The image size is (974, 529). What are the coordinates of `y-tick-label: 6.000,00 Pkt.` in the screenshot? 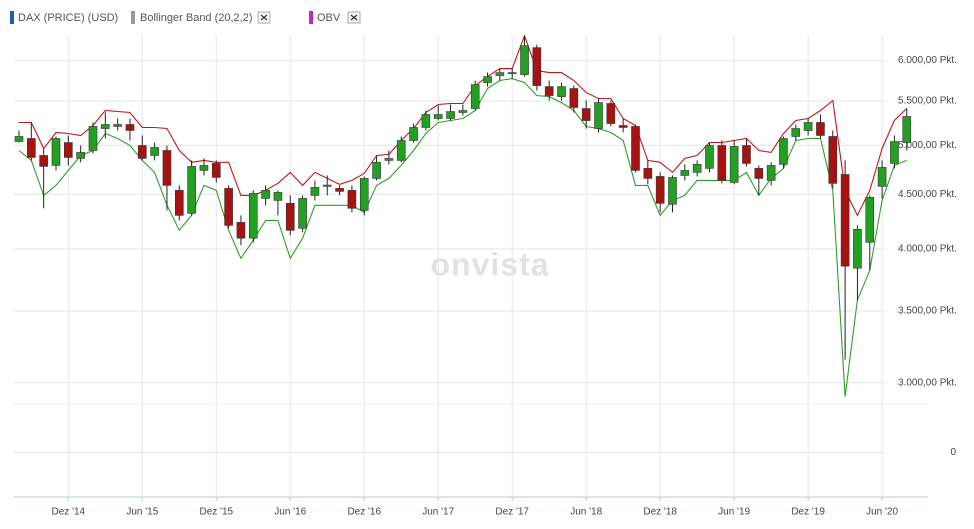 It's located at (927, 60).